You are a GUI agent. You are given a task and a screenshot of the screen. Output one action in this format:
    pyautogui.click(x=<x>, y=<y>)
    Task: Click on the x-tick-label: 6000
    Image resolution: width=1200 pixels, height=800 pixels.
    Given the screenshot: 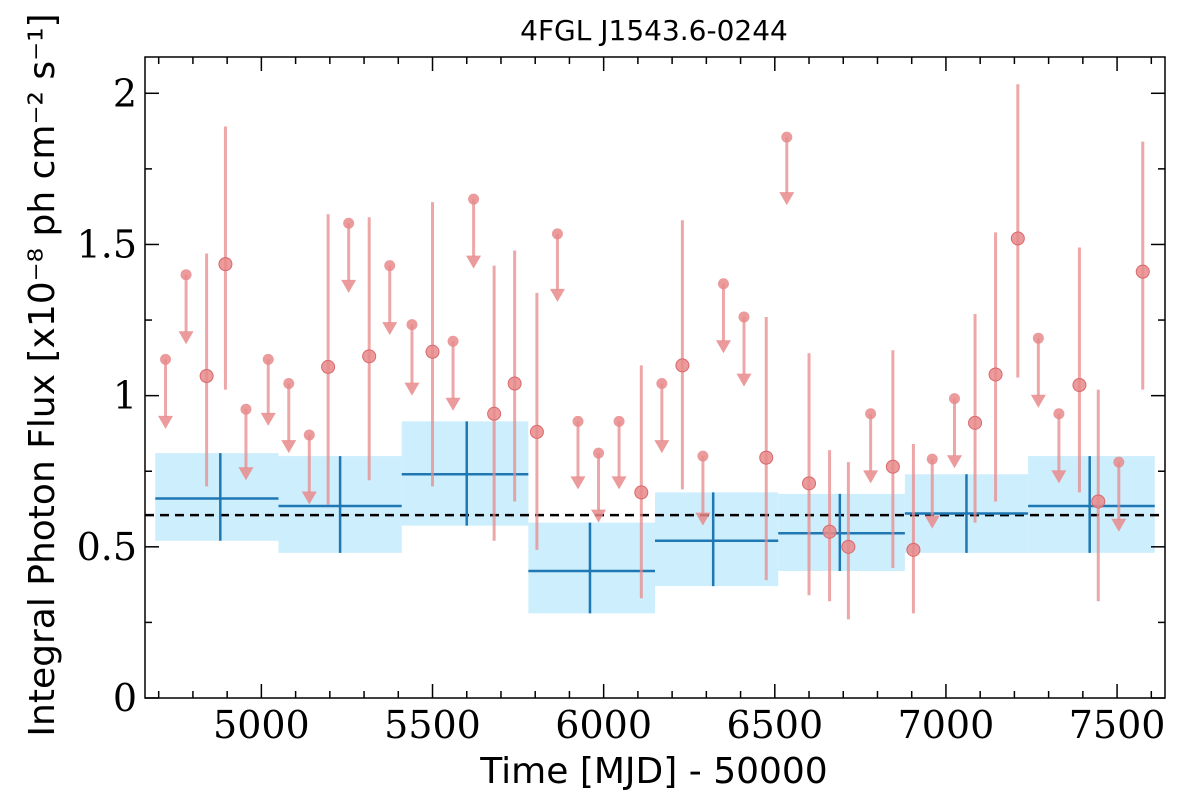 What is the action you would take?
    pyautogui.click(x=603, y=725)
    